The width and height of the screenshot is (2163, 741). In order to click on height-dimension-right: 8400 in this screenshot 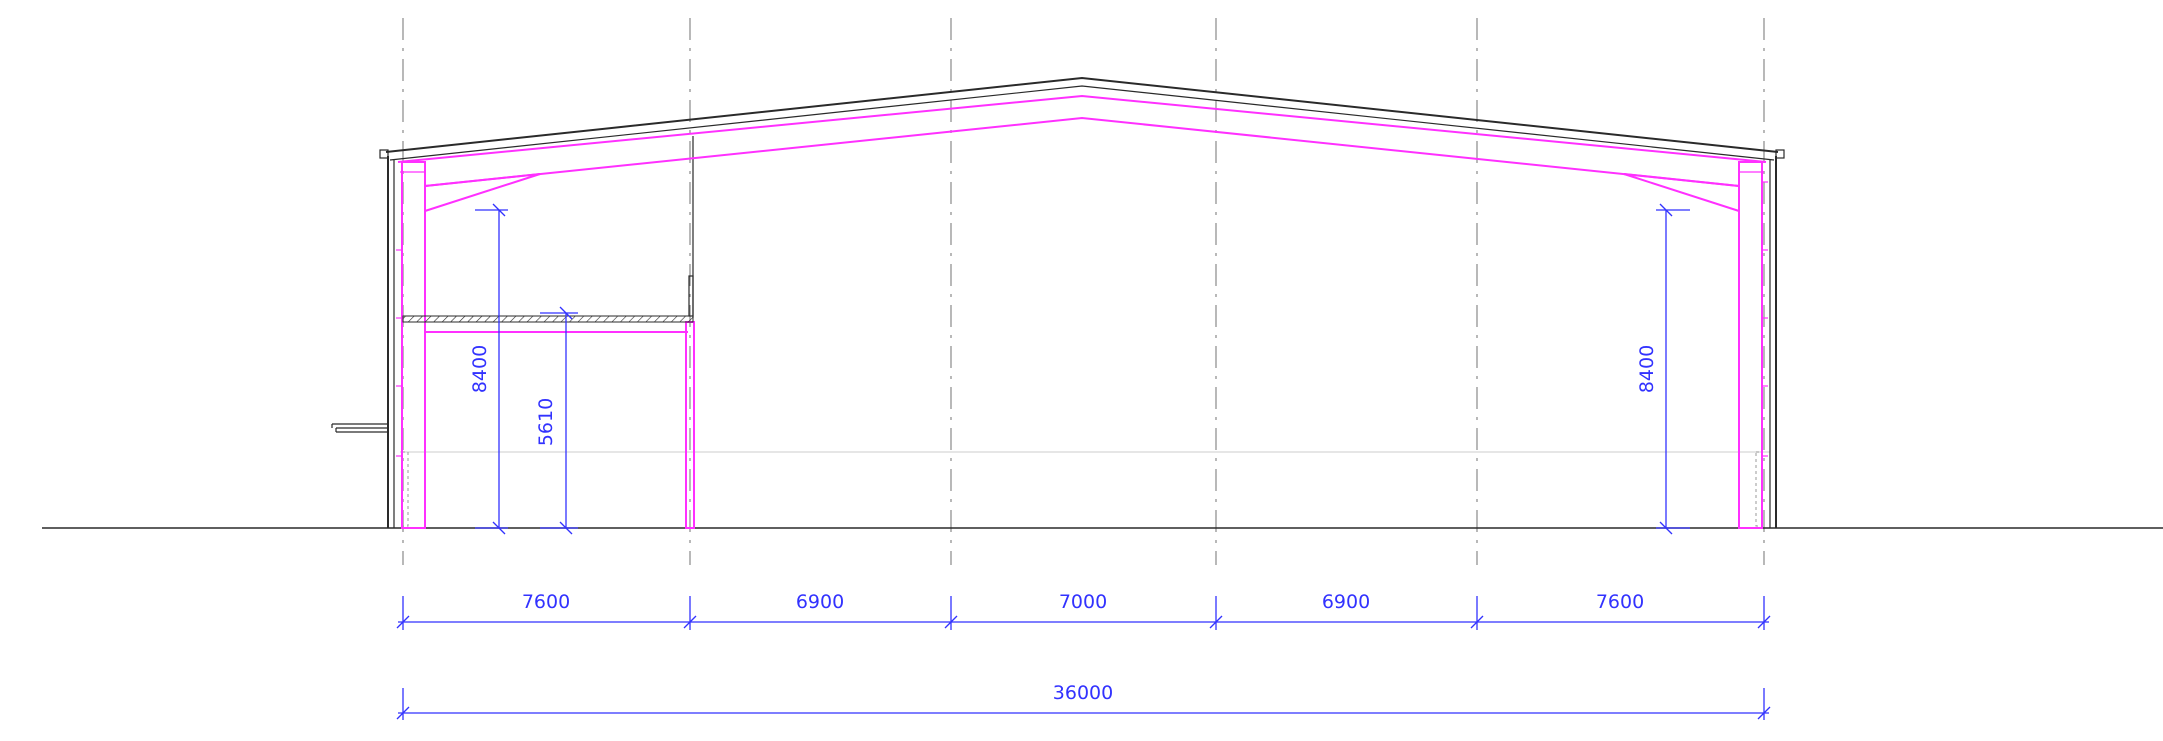, I will do `click(1663, 369)`.